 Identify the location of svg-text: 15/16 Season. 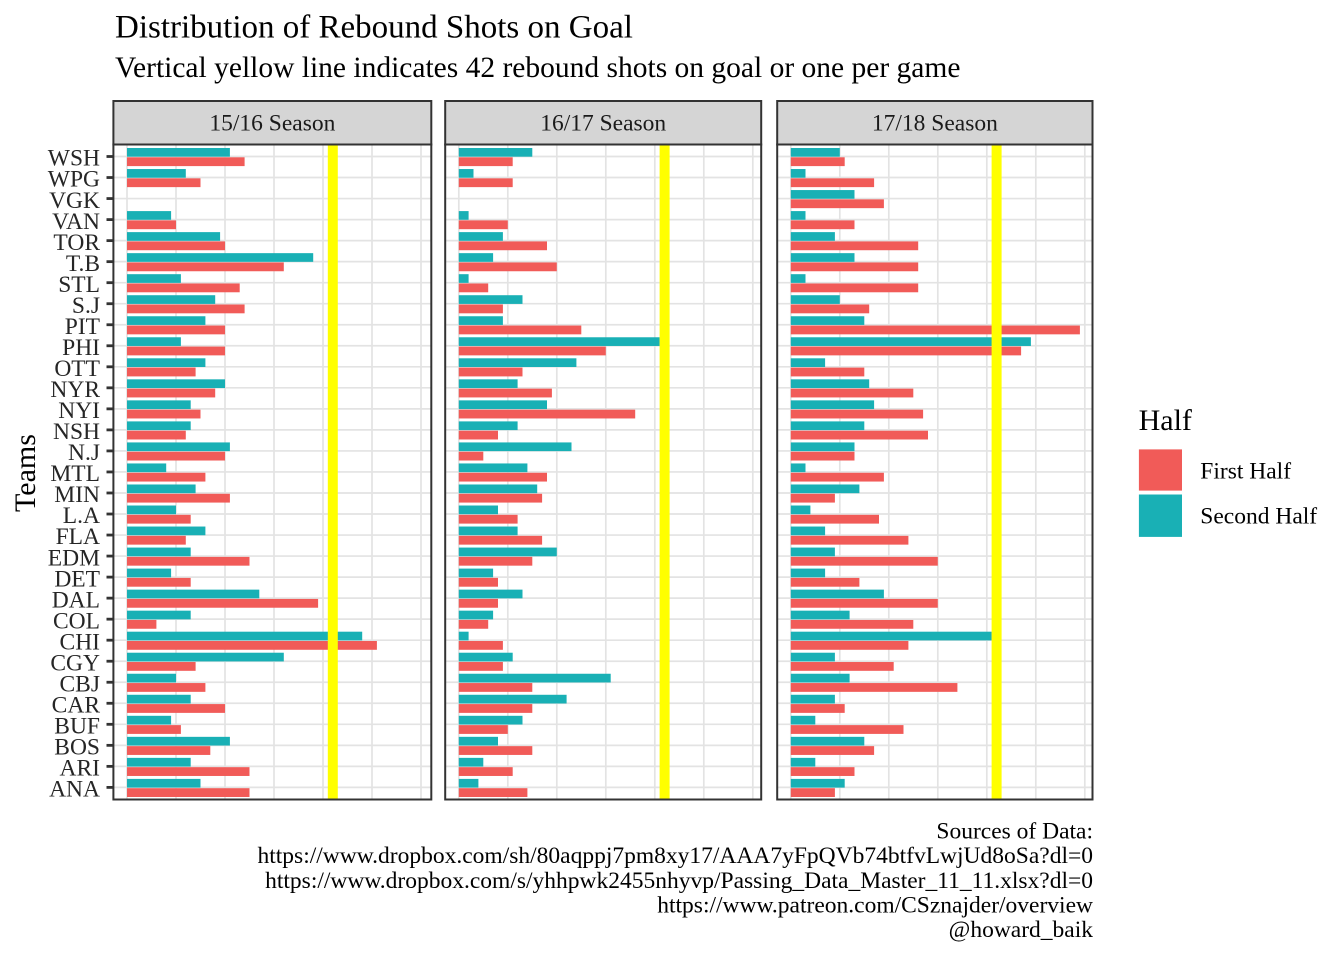
(272, 124).